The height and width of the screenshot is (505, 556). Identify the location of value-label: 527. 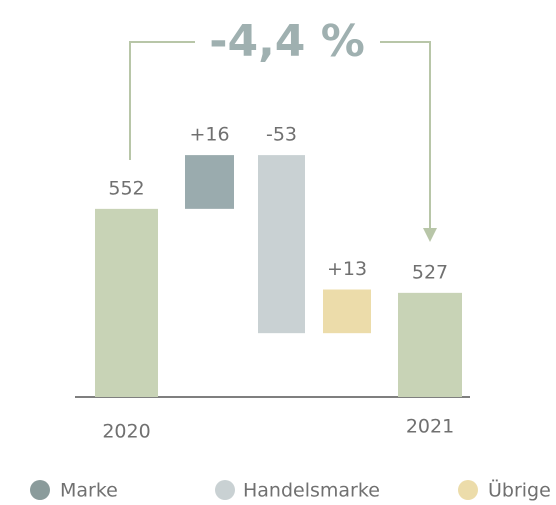
(430, 272).